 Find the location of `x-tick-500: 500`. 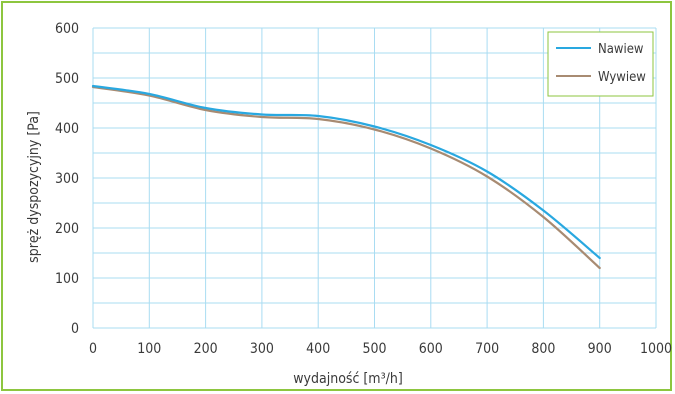

x-tick-500: 500 is located at coordinates (374, 349).